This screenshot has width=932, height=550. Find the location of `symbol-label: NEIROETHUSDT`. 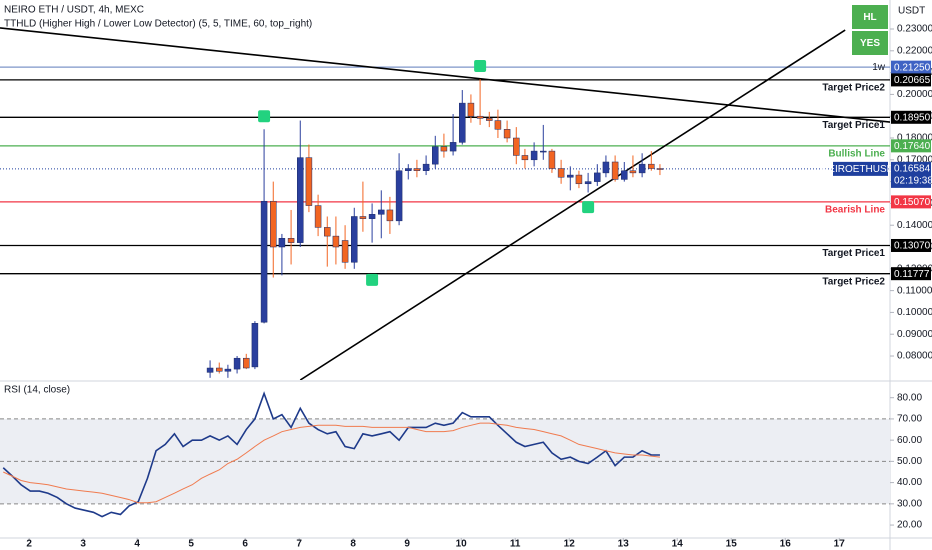

symbol-label: NEIROETHUSDT is located at coordinates (860, 169).